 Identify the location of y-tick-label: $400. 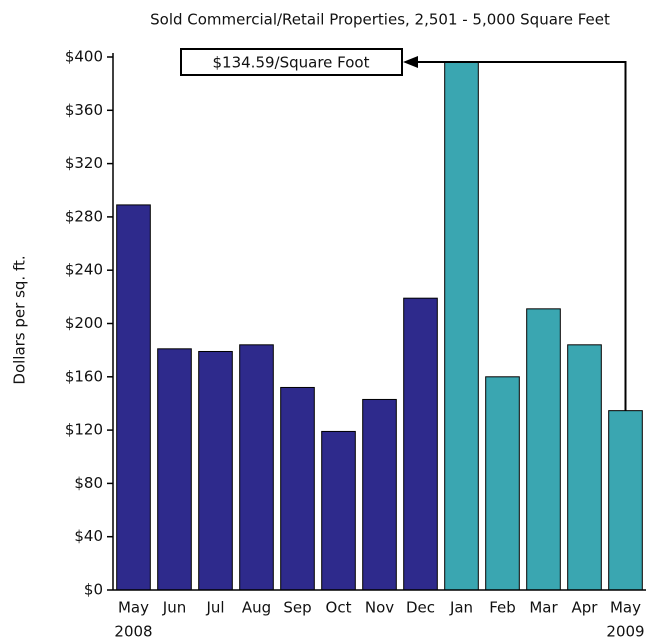
(84, 57).